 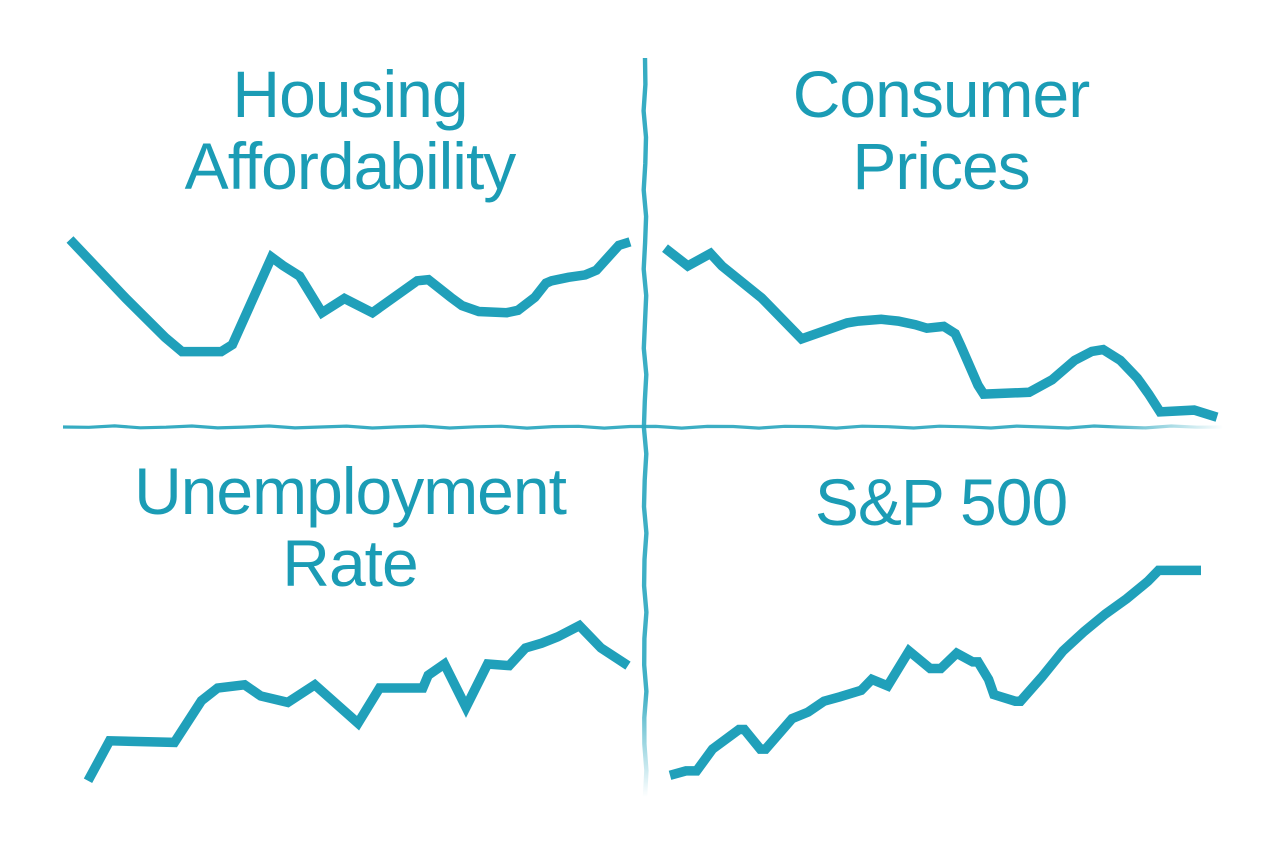 I want to click on chart-title-consumer-prices: Consumer Prices, so click(x=941, y=130).